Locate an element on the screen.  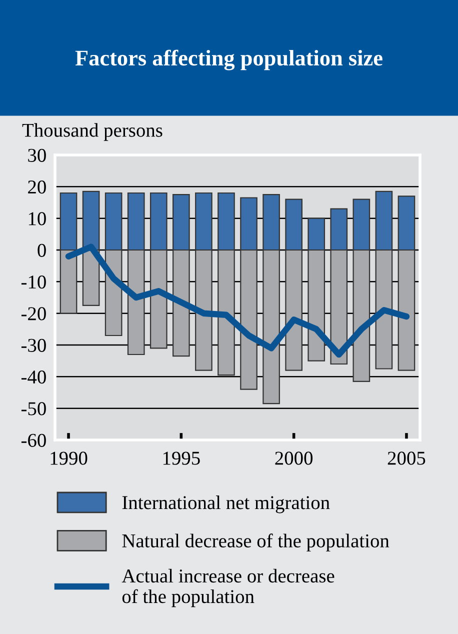
y-tick-label: -10 is located at coordinates (33, 282).